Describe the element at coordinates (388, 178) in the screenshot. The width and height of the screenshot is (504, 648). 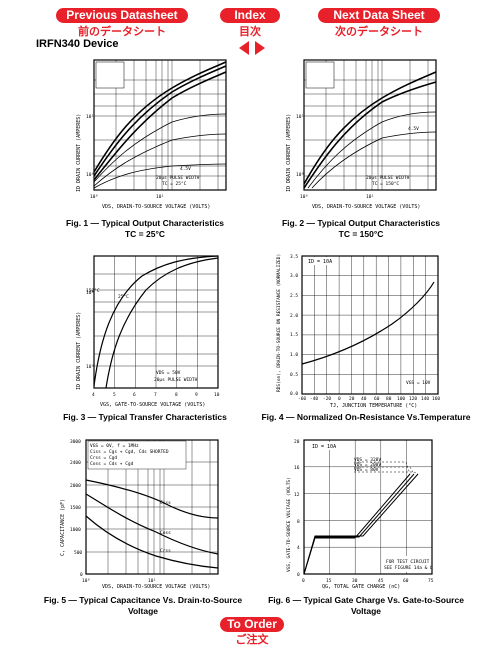
I see `fig2-note-pulse: 20µs PULSE WIDTH` at that location.